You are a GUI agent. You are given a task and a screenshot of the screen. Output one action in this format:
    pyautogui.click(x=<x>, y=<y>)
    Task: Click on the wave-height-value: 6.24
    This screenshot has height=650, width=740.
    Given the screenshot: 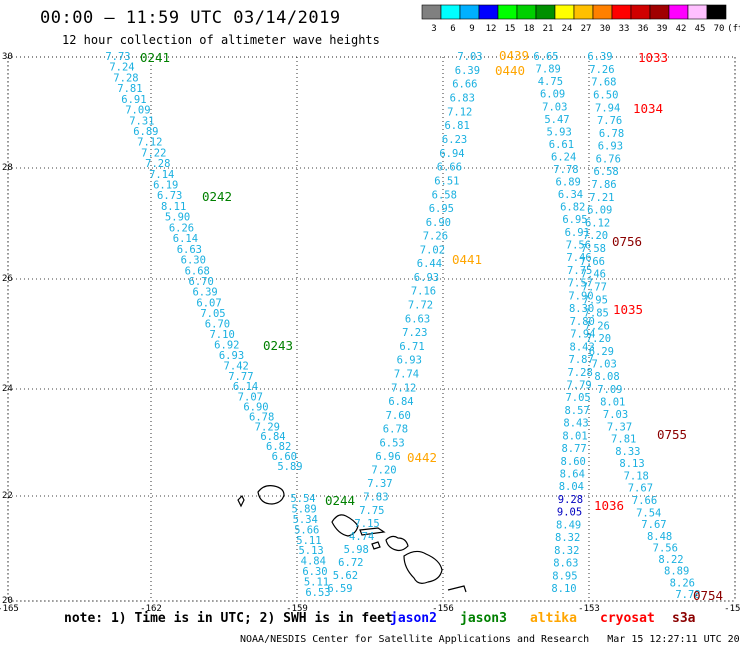 What is the action you would take?
    pyautogui.click(x=563, y=157)
    